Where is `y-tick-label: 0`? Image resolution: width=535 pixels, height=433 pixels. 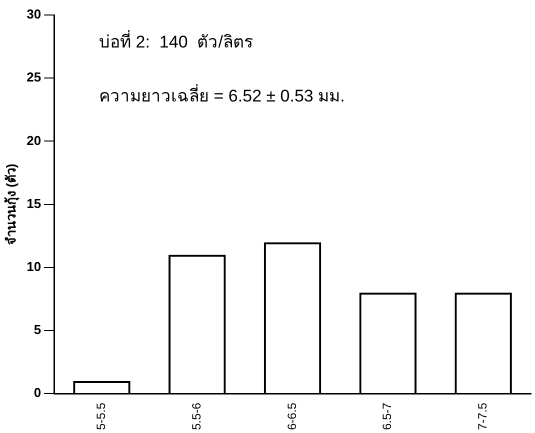
y-tick-label: 0 is located at coordinates (38, 392).